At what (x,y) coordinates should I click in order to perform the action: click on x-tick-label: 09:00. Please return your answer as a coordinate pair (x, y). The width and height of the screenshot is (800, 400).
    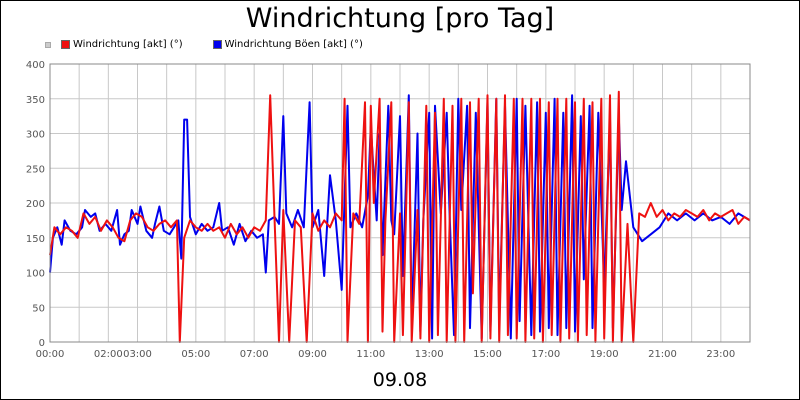
    Looking at the image, I should click on (312, 354).